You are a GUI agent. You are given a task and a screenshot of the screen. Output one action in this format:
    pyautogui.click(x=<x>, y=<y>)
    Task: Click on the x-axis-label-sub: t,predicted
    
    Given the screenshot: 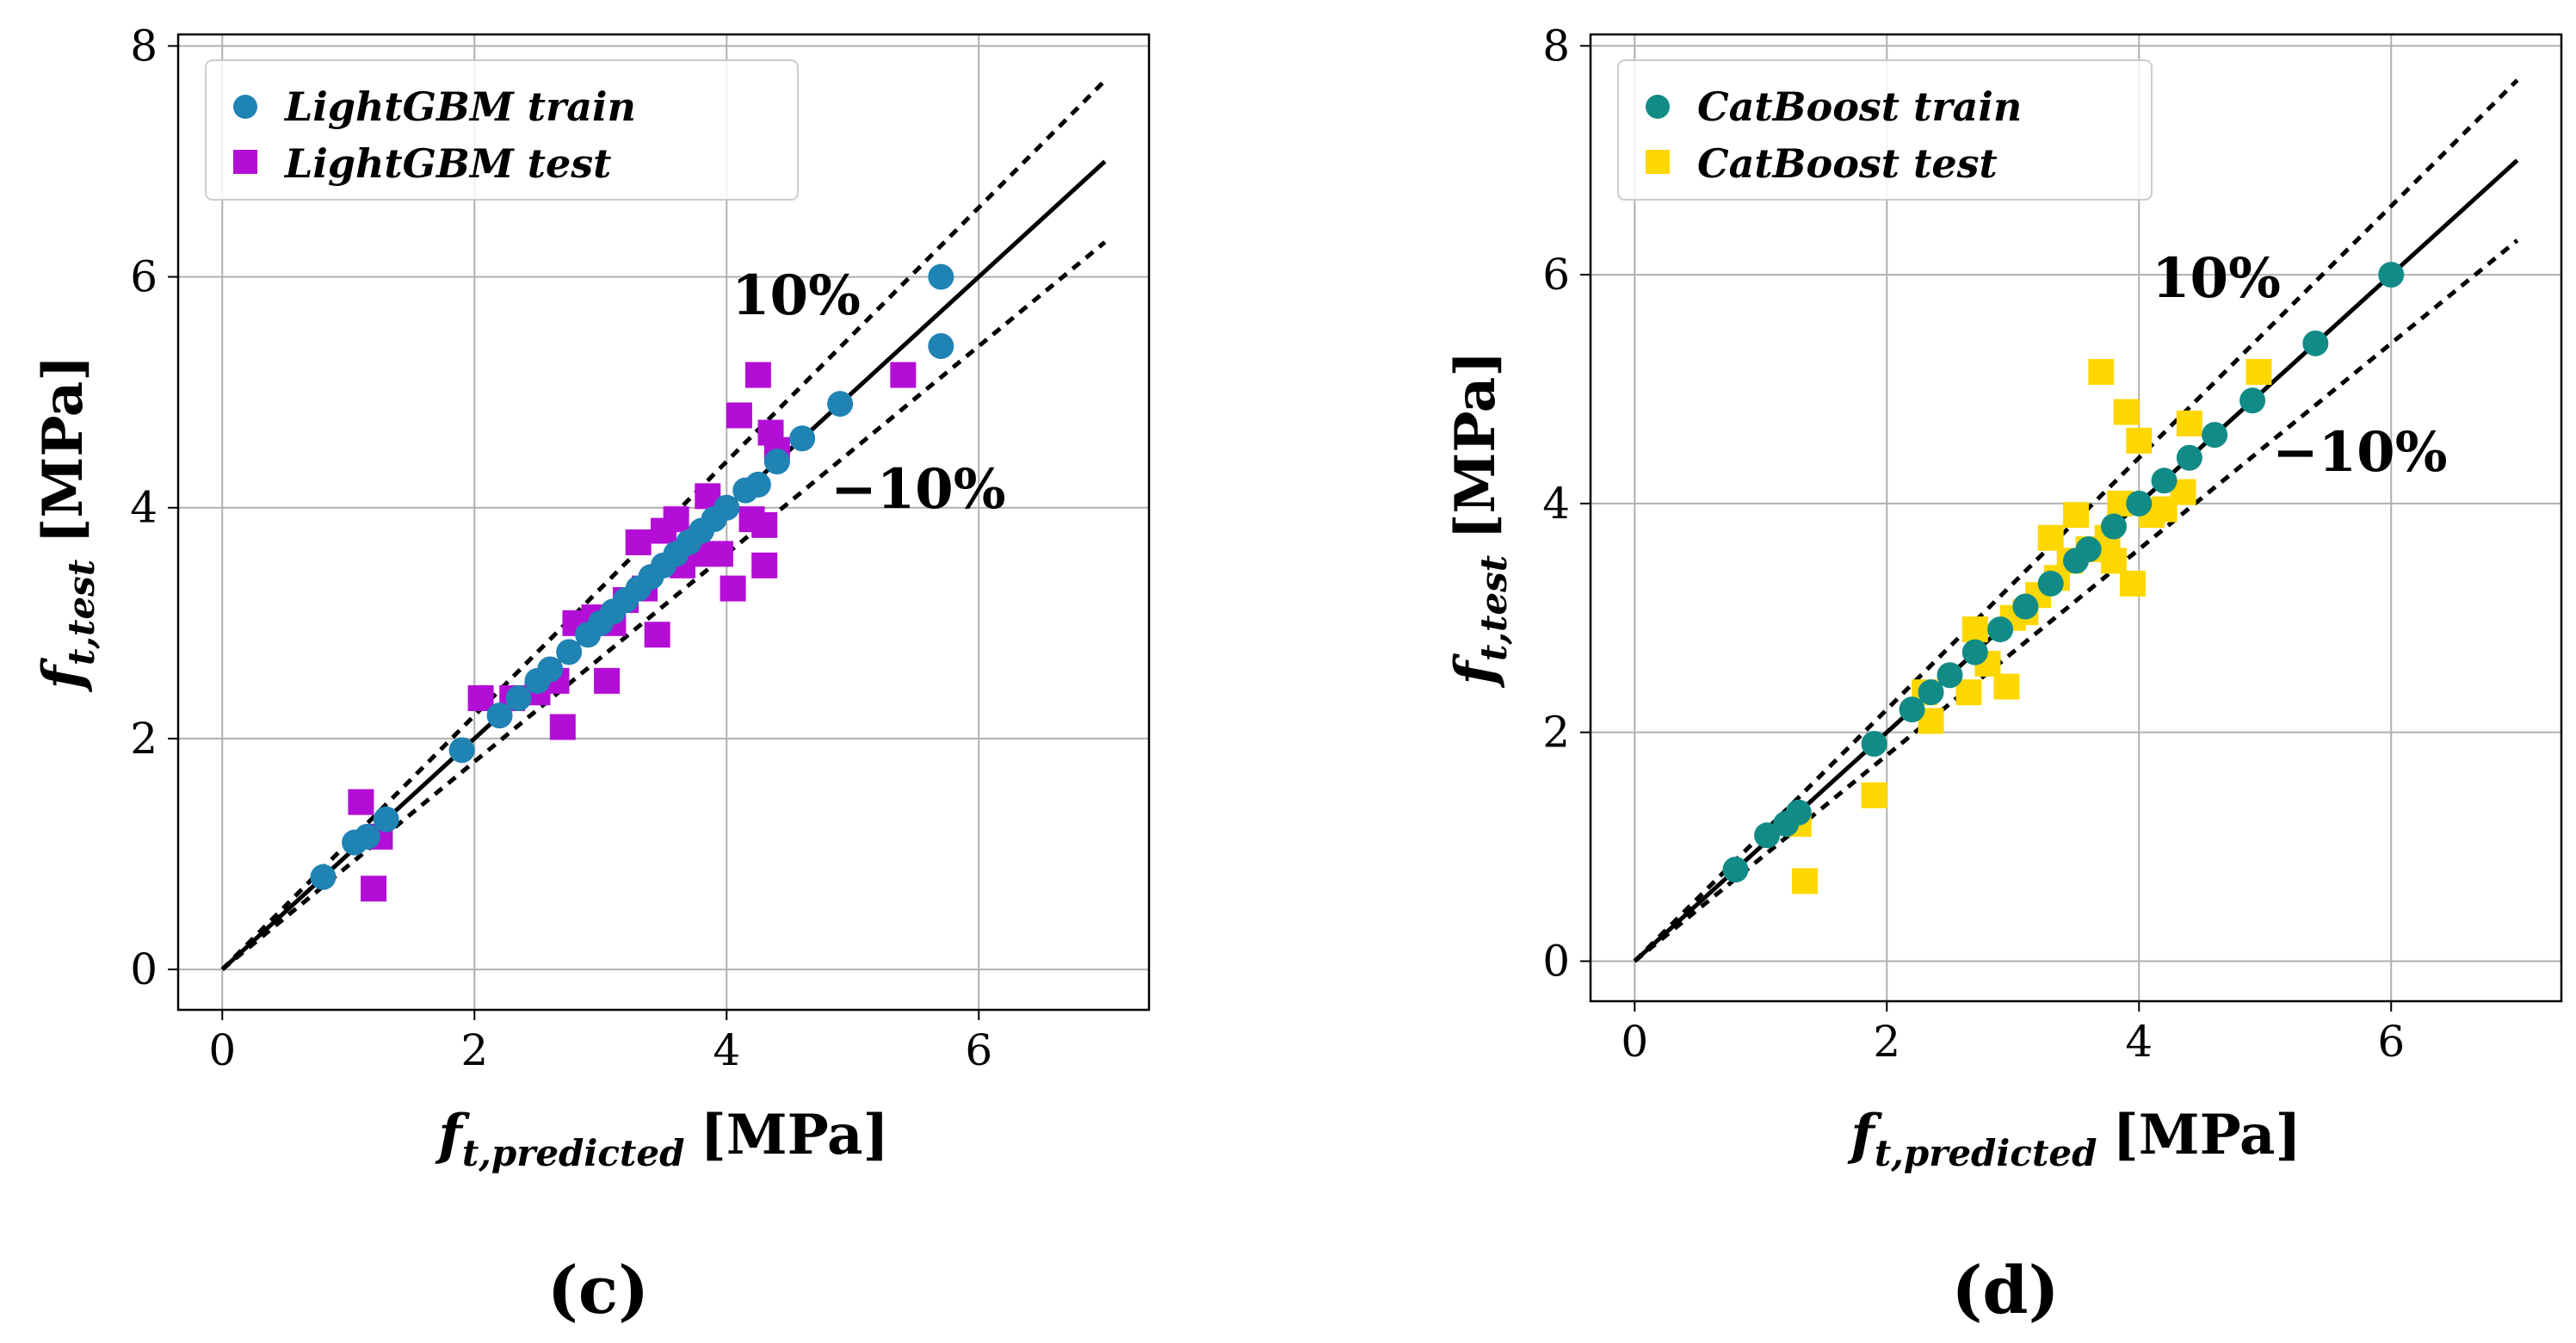 What is the action you would take?
    pyautogui.click(x=573, y=1153)
    